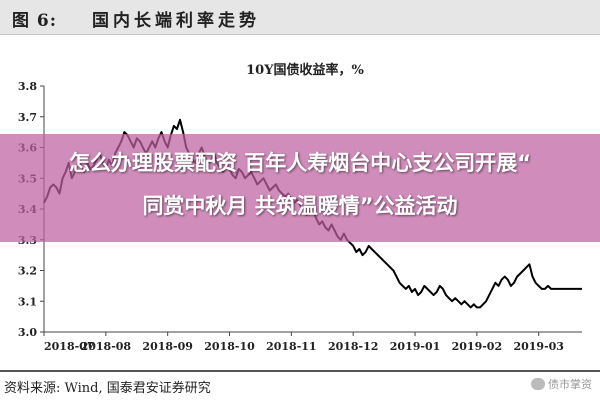  Describe the element at coordinates (176, 21) in the screenshot. I see `figure-title: 国内长端利率走势` at that location.